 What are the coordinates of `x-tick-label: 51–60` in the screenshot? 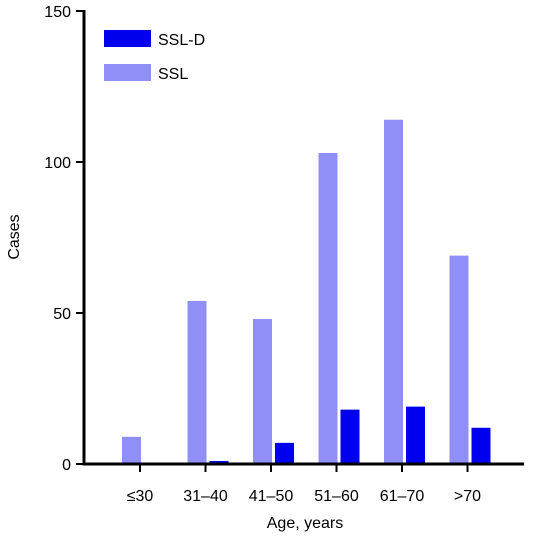 It's located at (336, 496).